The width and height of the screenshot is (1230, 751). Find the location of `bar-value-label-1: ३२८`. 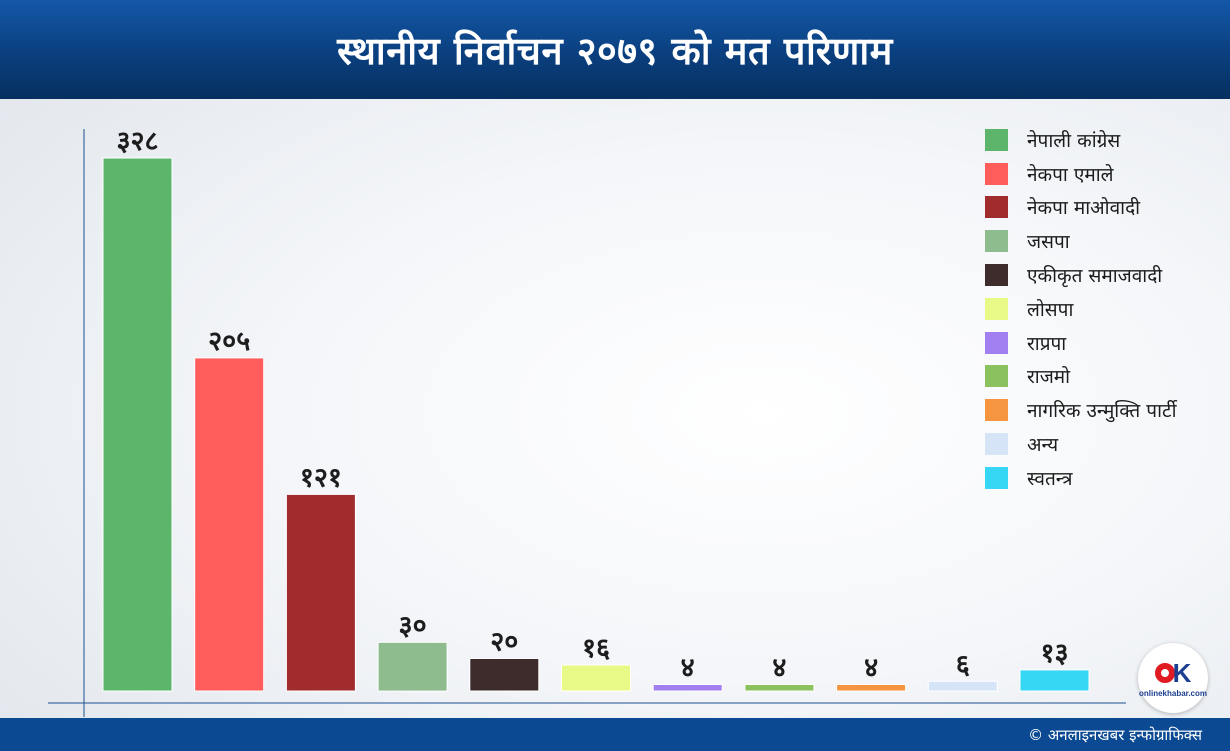

bar-value-label-1: ३२८ is located at coordinates (137, 141).